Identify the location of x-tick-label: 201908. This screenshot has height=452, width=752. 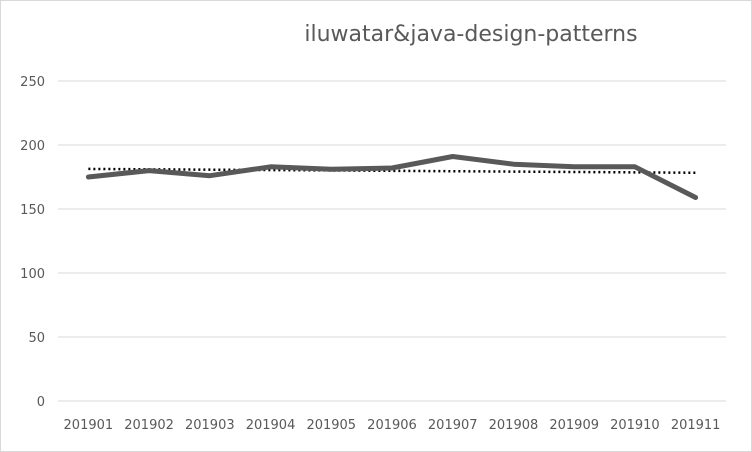
(514, 425).